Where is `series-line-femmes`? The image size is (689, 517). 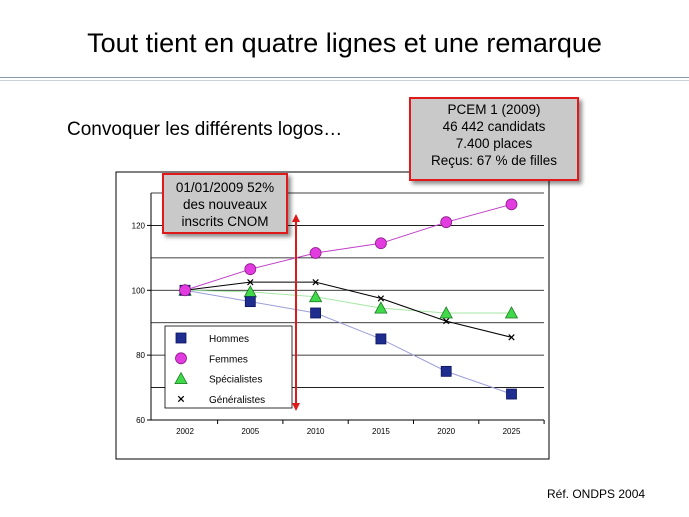 series-line-femmes is located at coordinates (348, 247).